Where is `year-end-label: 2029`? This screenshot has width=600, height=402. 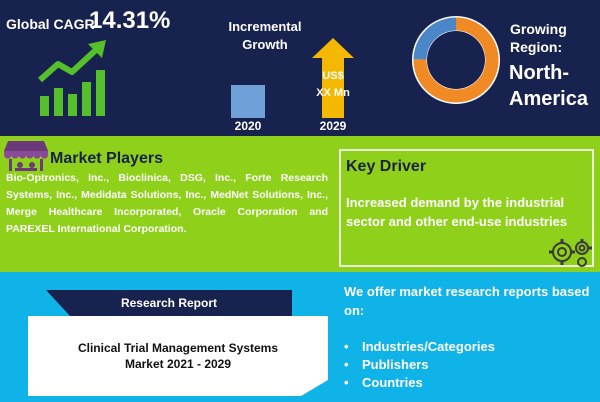
year-end-label: 2029 is located at coordinates (333, 126).